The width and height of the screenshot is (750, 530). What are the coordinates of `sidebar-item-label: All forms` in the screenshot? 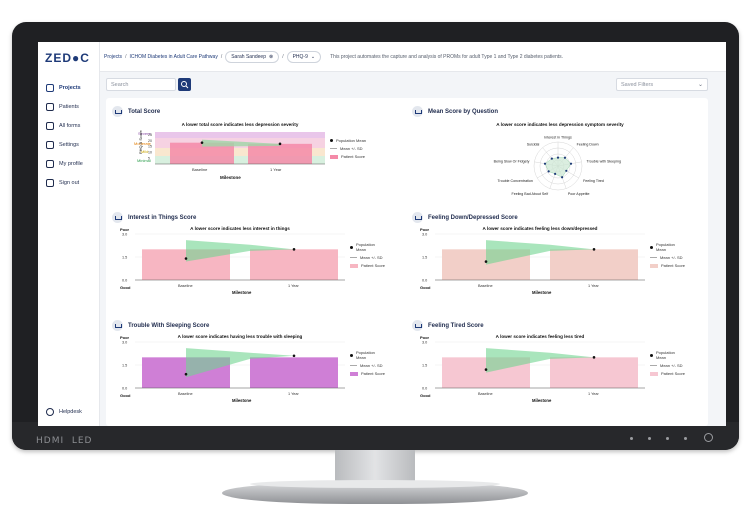 It's located at (70, 126).